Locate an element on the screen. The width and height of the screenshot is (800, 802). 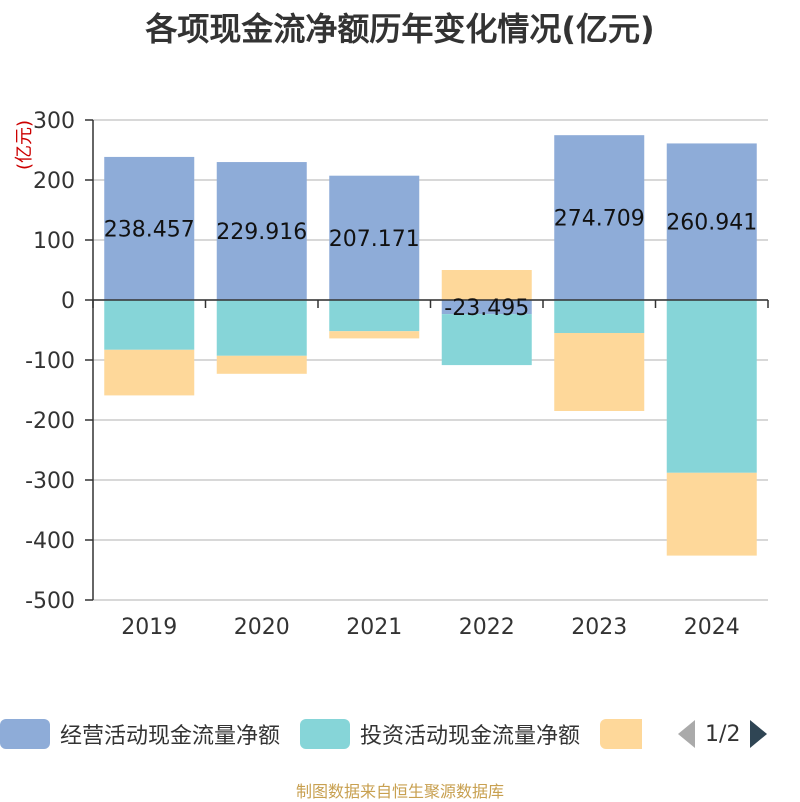
y-axis-unit-label: (亿元) is located at coordinates (24, 145).